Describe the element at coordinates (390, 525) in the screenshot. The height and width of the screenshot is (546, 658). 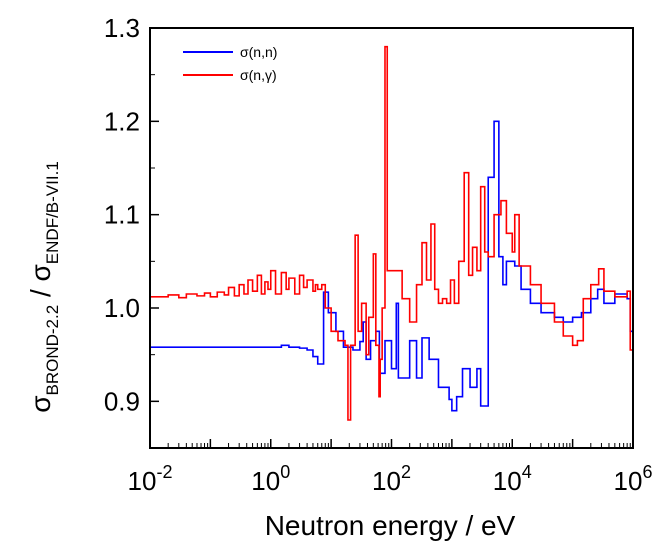
I see `x-axis-title: Neutron energy / eV` at that location.